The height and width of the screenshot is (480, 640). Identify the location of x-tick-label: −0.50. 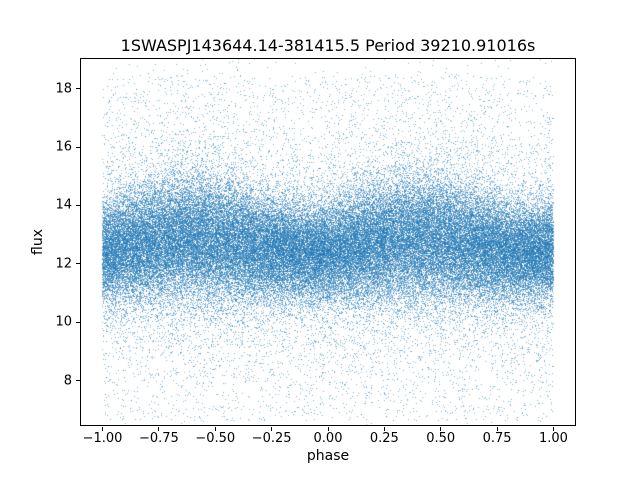
(215, 438).